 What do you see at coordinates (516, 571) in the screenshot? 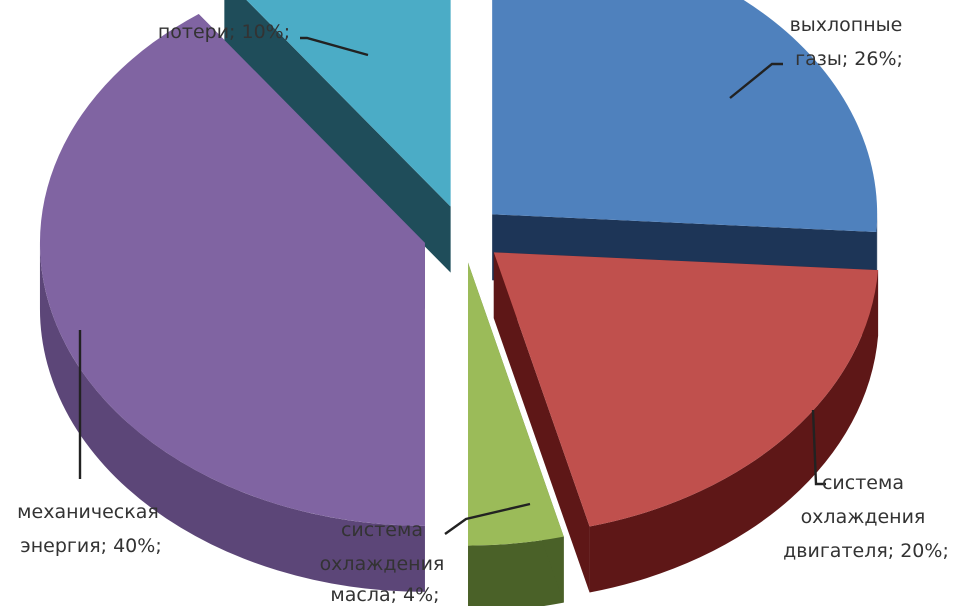
I see `slice-side-oil_cooling` at bounding box center [516, 571].